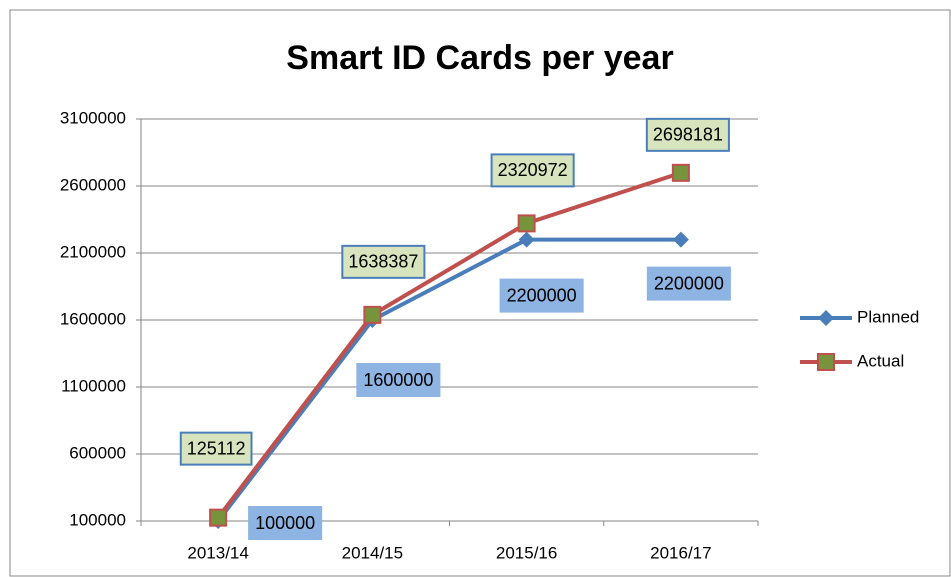 This screenshot has height=577, width=951. What do you see at coordinates (97, 519) in the screenshot?
I see `y-tick-label: 100000` at bounding box center [97, 519].